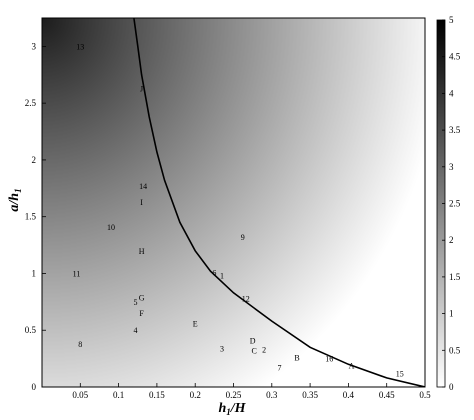 Image resolution: width=474 pixels, height=420 pixels. I want to click on colorbar: 0 0.5 1 1.5 2 2.5 3 3.5 4 4.5 5, so click(448, 203).